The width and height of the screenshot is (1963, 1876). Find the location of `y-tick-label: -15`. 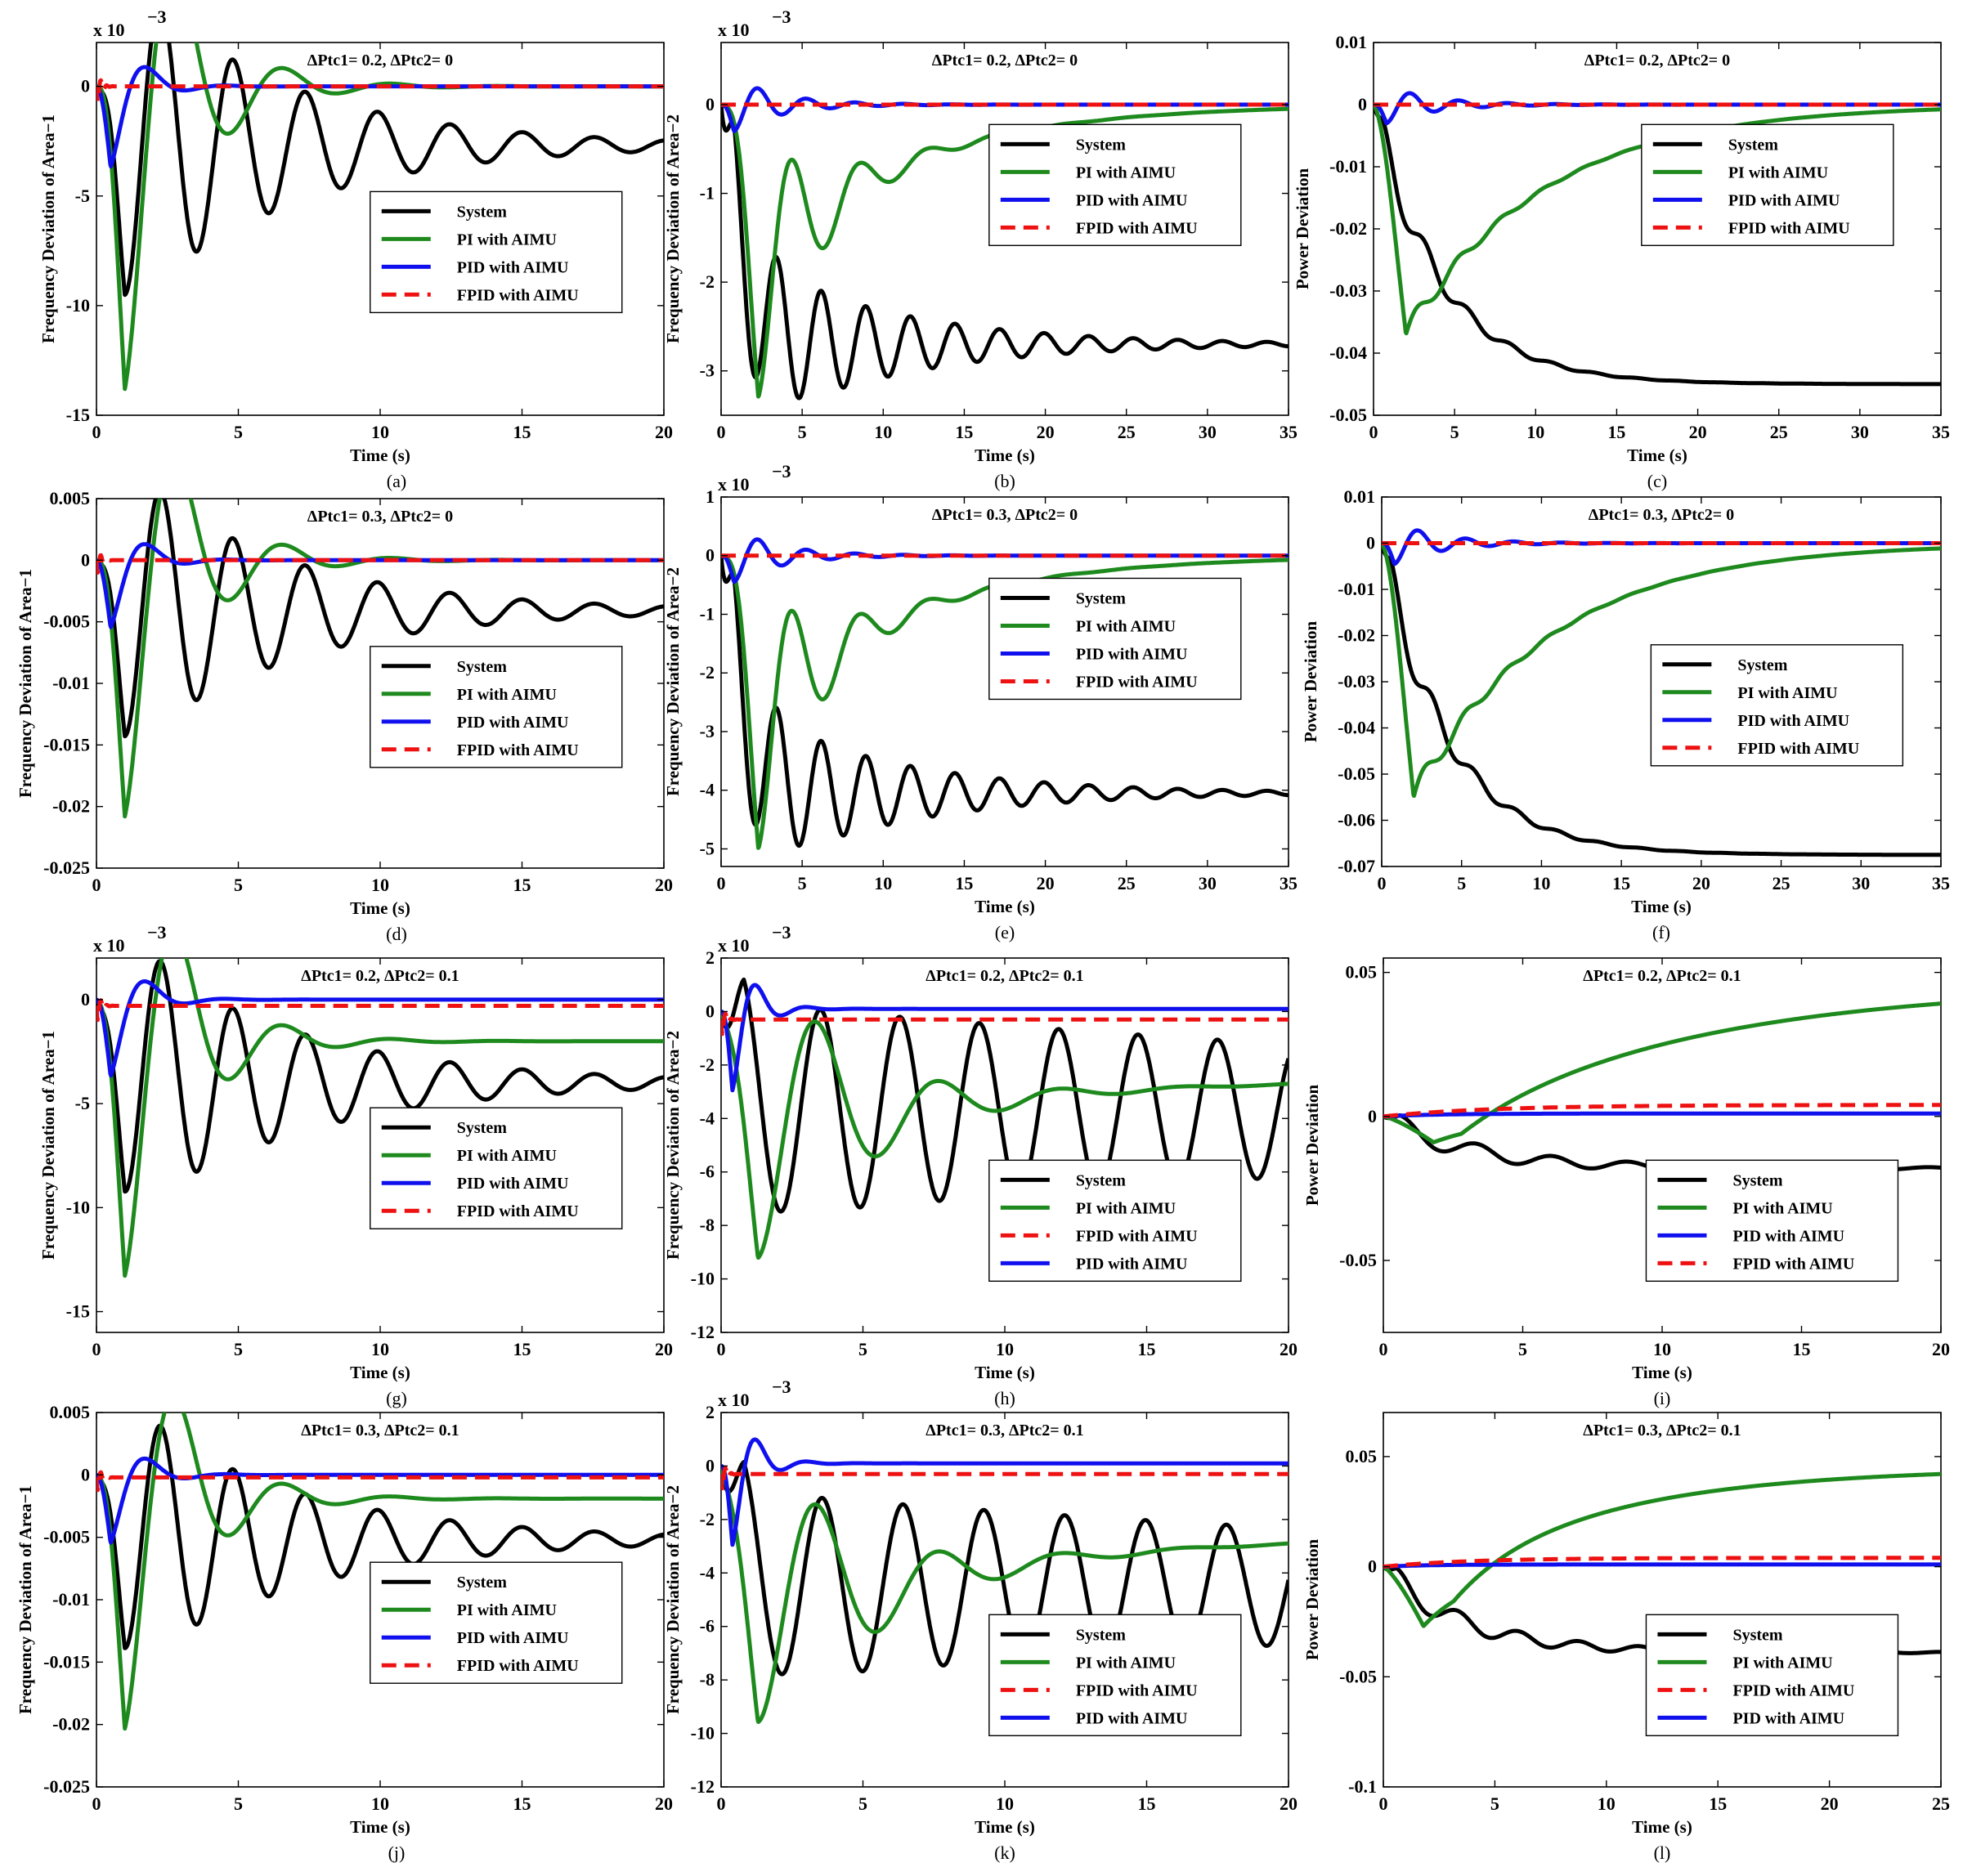

y-tick-label: -15 is located at coordinates (78, 1311).